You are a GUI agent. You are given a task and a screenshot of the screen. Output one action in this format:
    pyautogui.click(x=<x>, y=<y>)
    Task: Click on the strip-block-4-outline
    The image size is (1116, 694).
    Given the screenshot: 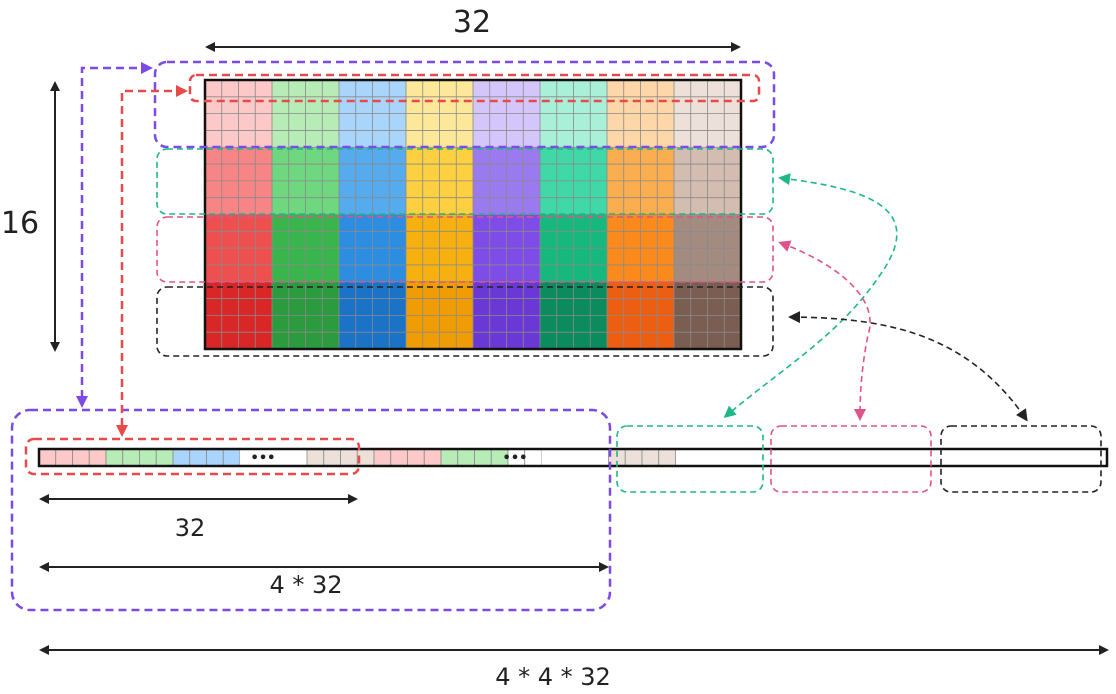 What is the action you would take?
    pyautogui.click(x=1021, y=459)
    